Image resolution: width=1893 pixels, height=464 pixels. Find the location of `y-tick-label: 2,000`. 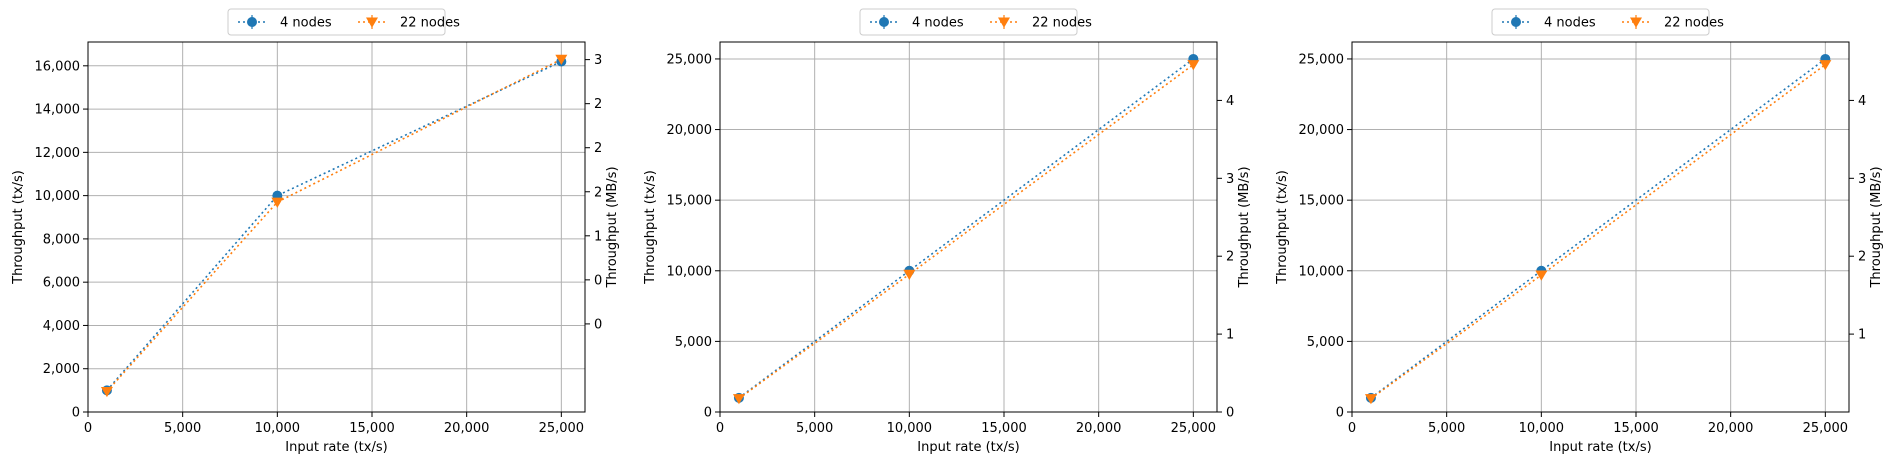

y-tick-label: 2,000 is located at coordinates (61, 369).